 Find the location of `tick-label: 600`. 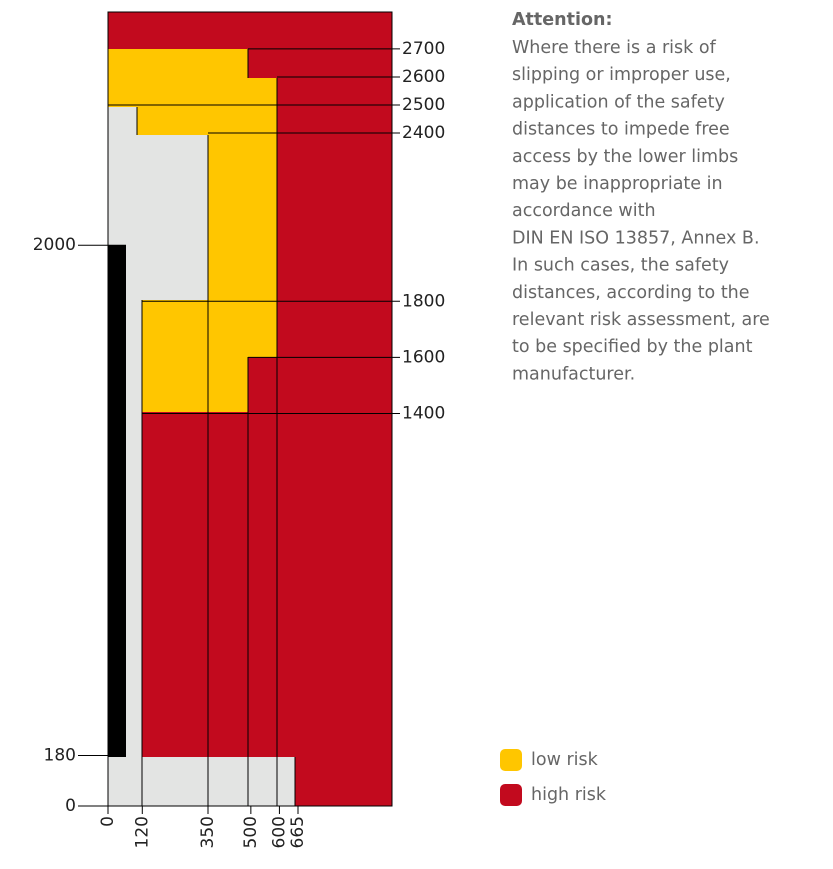

tick-label: 600 is located at coordinates (279, 832).